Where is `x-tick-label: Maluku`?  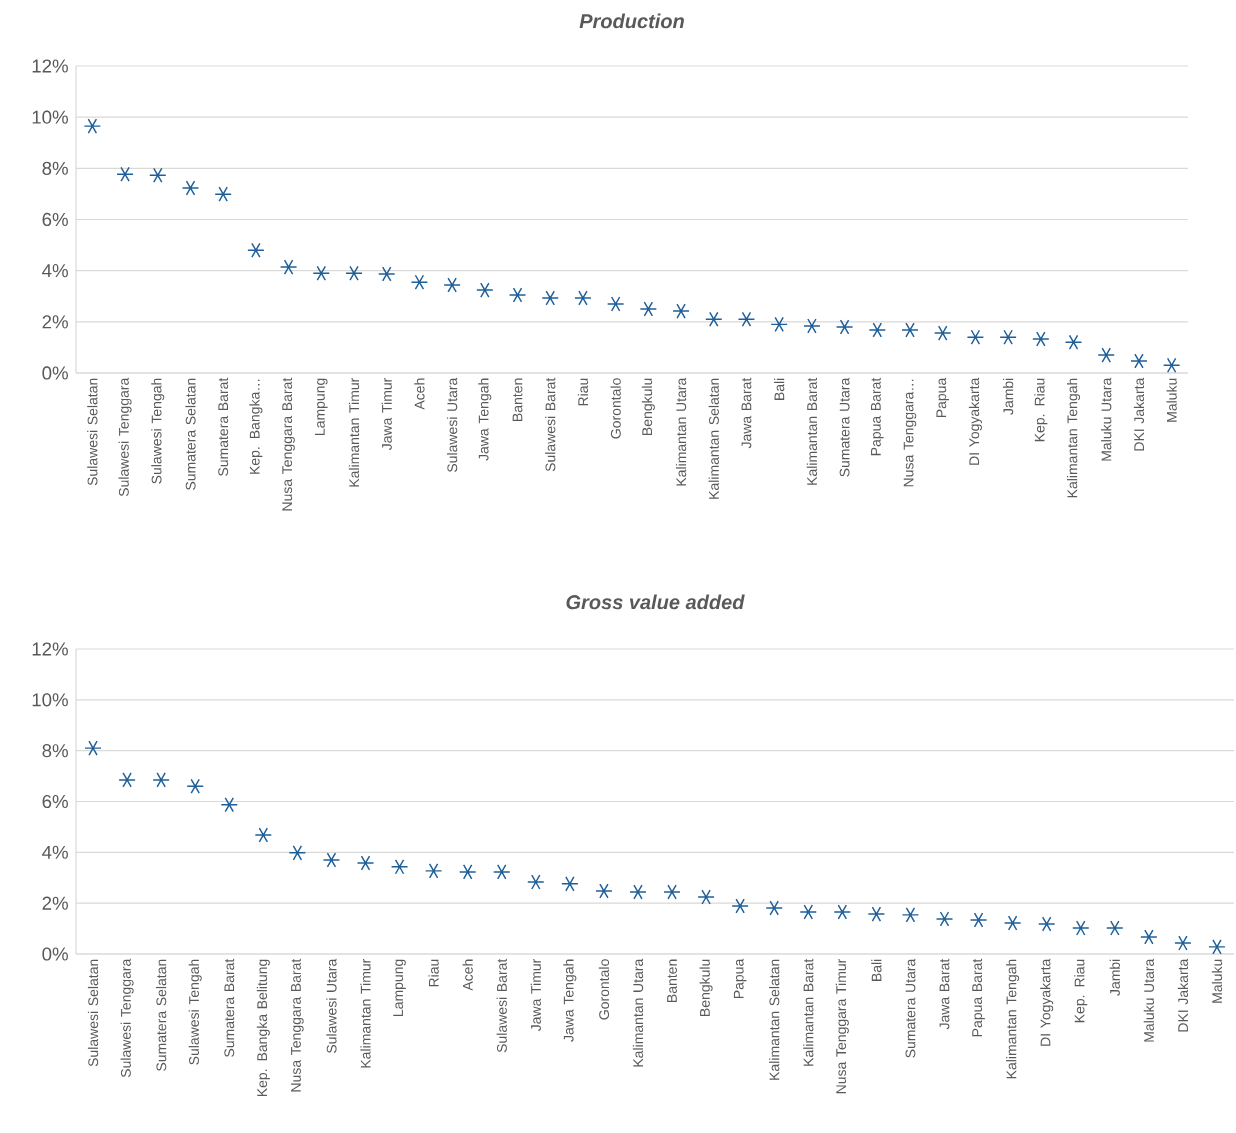 x-tick-label: Maluku is located at coordinates (1217, 981).